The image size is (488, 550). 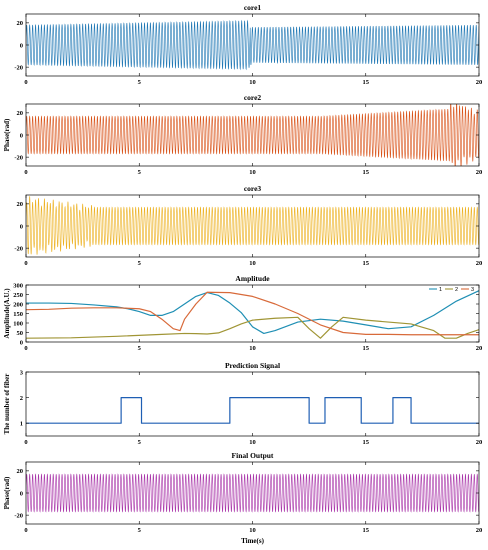 I want to click on panel-title: Final Output, so click(x=253, y=455).